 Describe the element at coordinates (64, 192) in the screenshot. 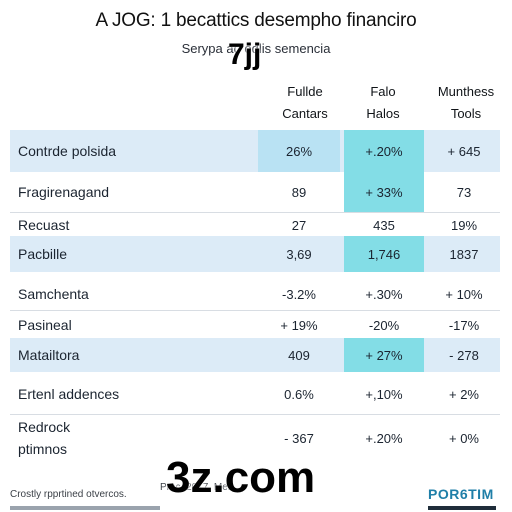

I see `row-label: Fragirenagand` at that location.